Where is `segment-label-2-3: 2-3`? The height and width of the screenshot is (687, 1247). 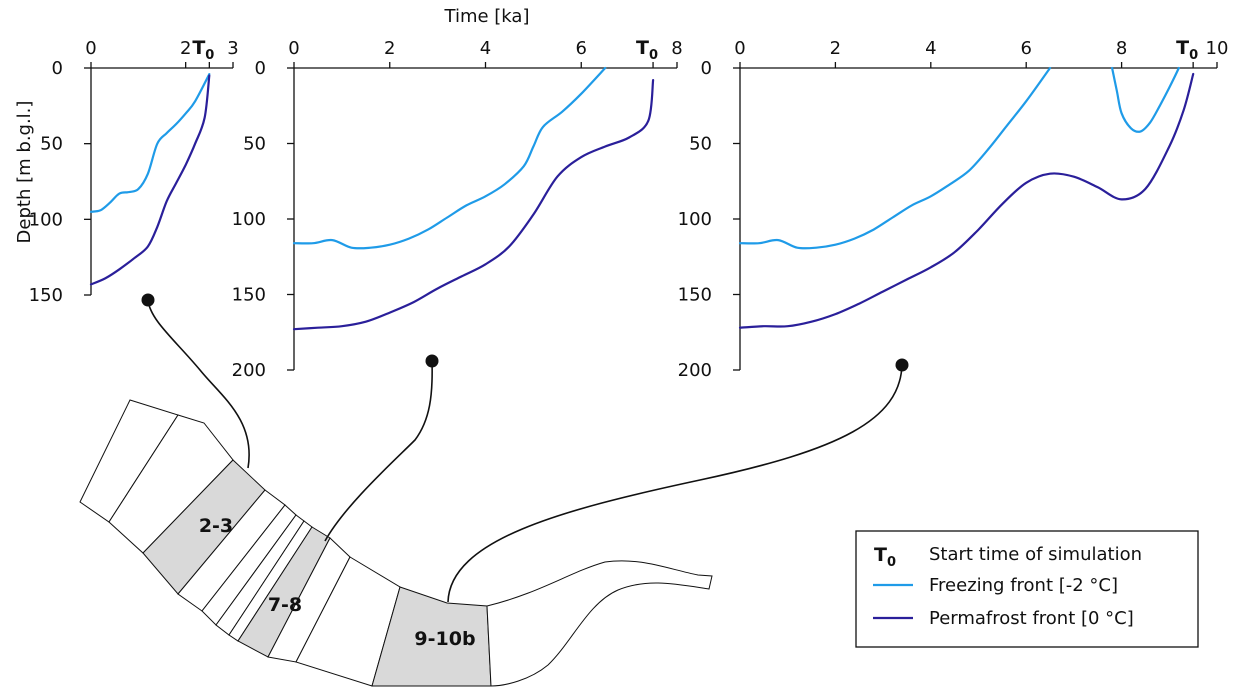
segment-label-2-3: 2-3 is located at coordinates (216, 526).